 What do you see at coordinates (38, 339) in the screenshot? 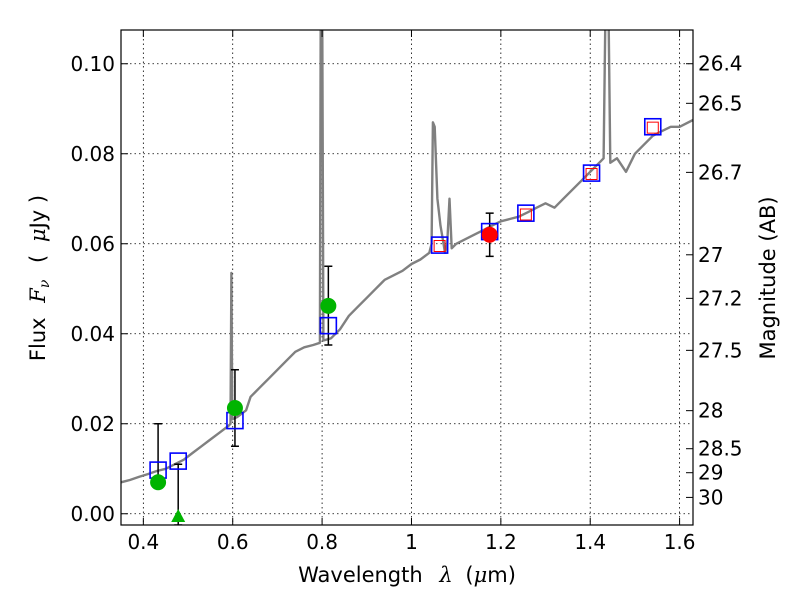
I see `y-axis-label-prefix: Flux` at bounding box center [38, 339].